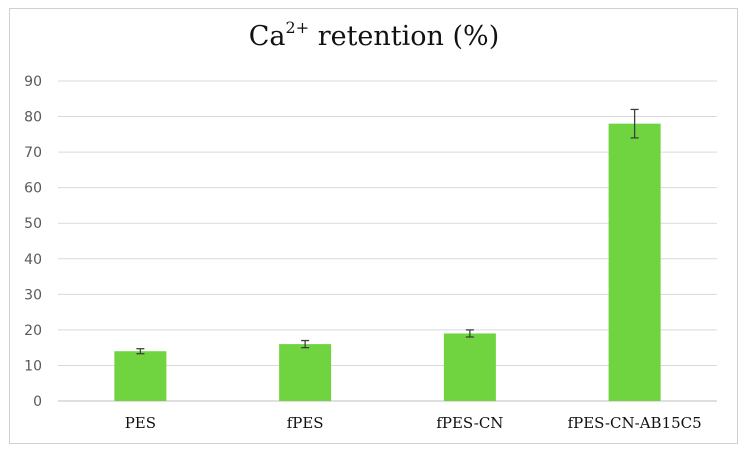 The image size is (748, 454). What do you see at coordinates (33, 189) in the screenshot?
I see `y-tick-label: 60` at bounding box center [33, 189].